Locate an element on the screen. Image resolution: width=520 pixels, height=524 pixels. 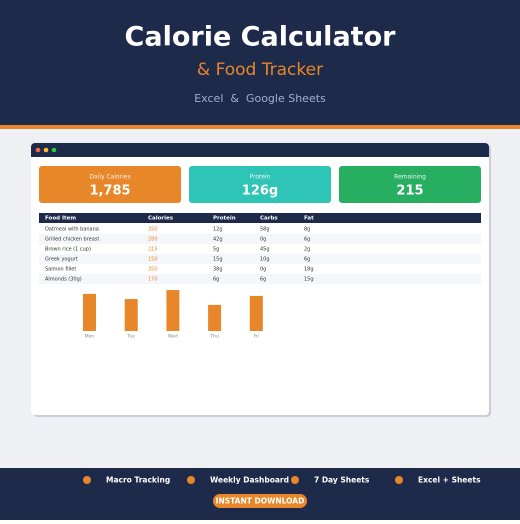
table-cell: 45g is located at coordinates (265, 250).